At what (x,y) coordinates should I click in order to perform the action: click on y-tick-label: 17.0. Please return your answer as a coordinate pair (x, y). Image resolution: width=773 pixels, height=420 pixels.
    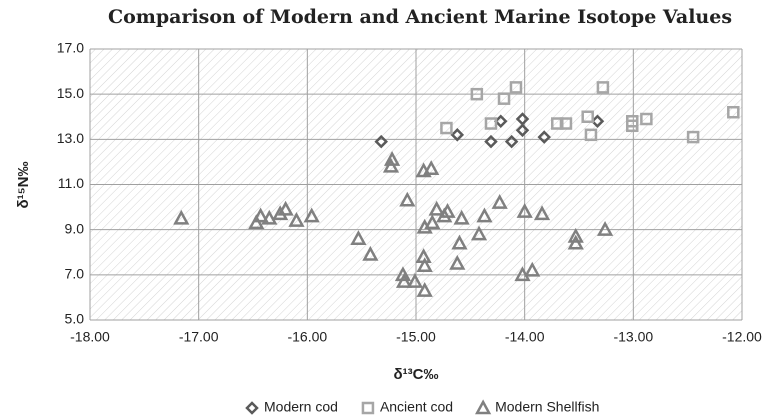
    Looking at the image, I should click on (70, 48).